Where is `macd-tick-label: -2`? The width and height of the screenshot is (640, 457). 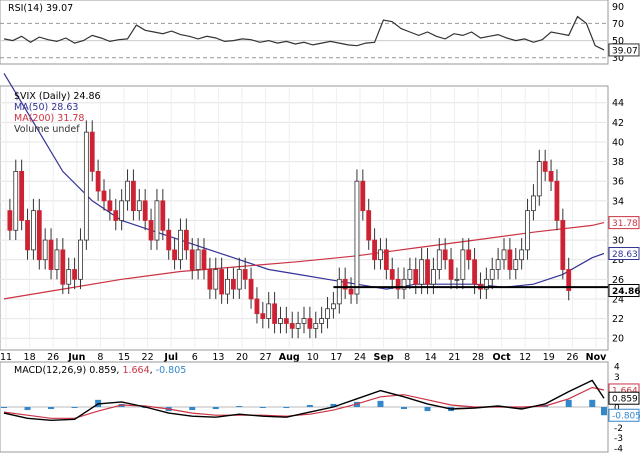
macd-tick-label: -2 is located at coordinates (618, 429).